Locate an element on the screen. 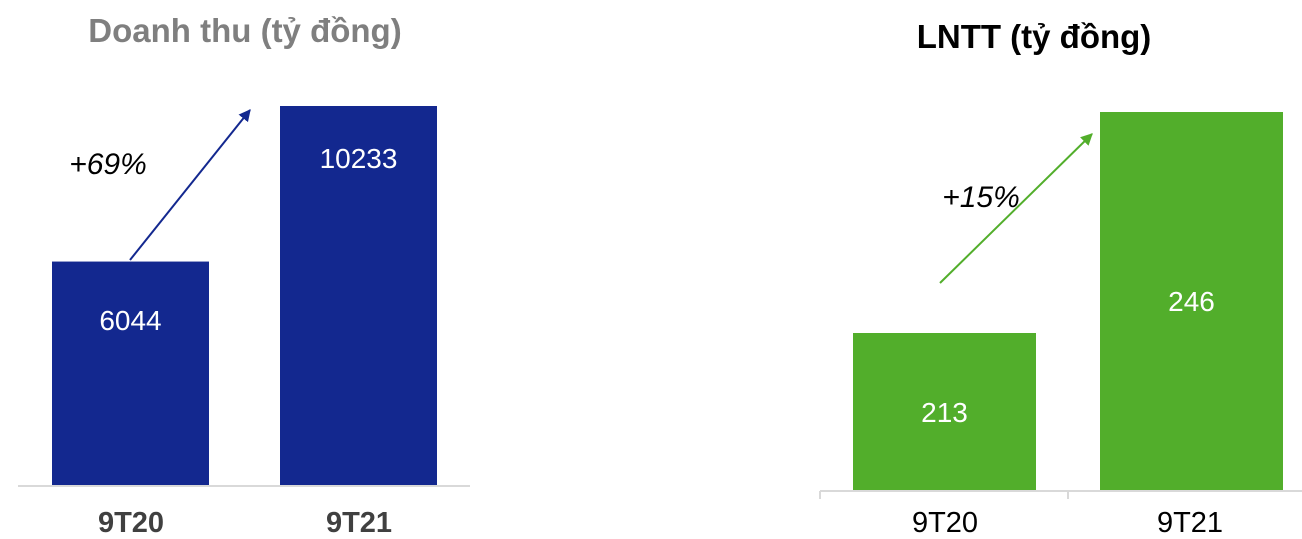  pretax-profit-growth-annotation: +15% is located at coordinates (981, 197).